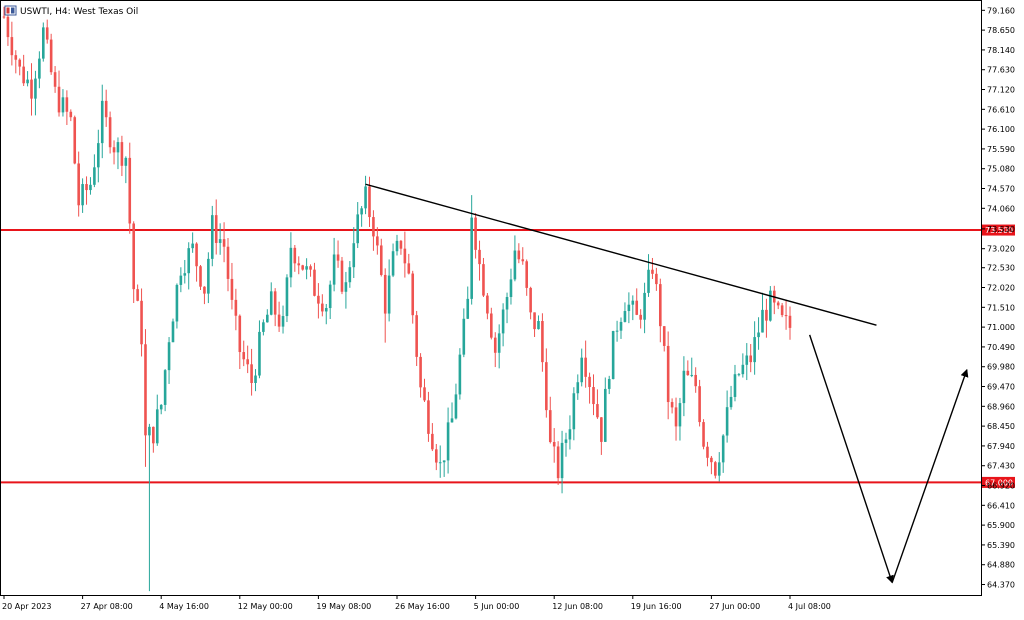  What do you see at coordinates (1001, 10) in the screenshot?
I see `y-tick-label: 79.160` at bounding box center [1001, 10].